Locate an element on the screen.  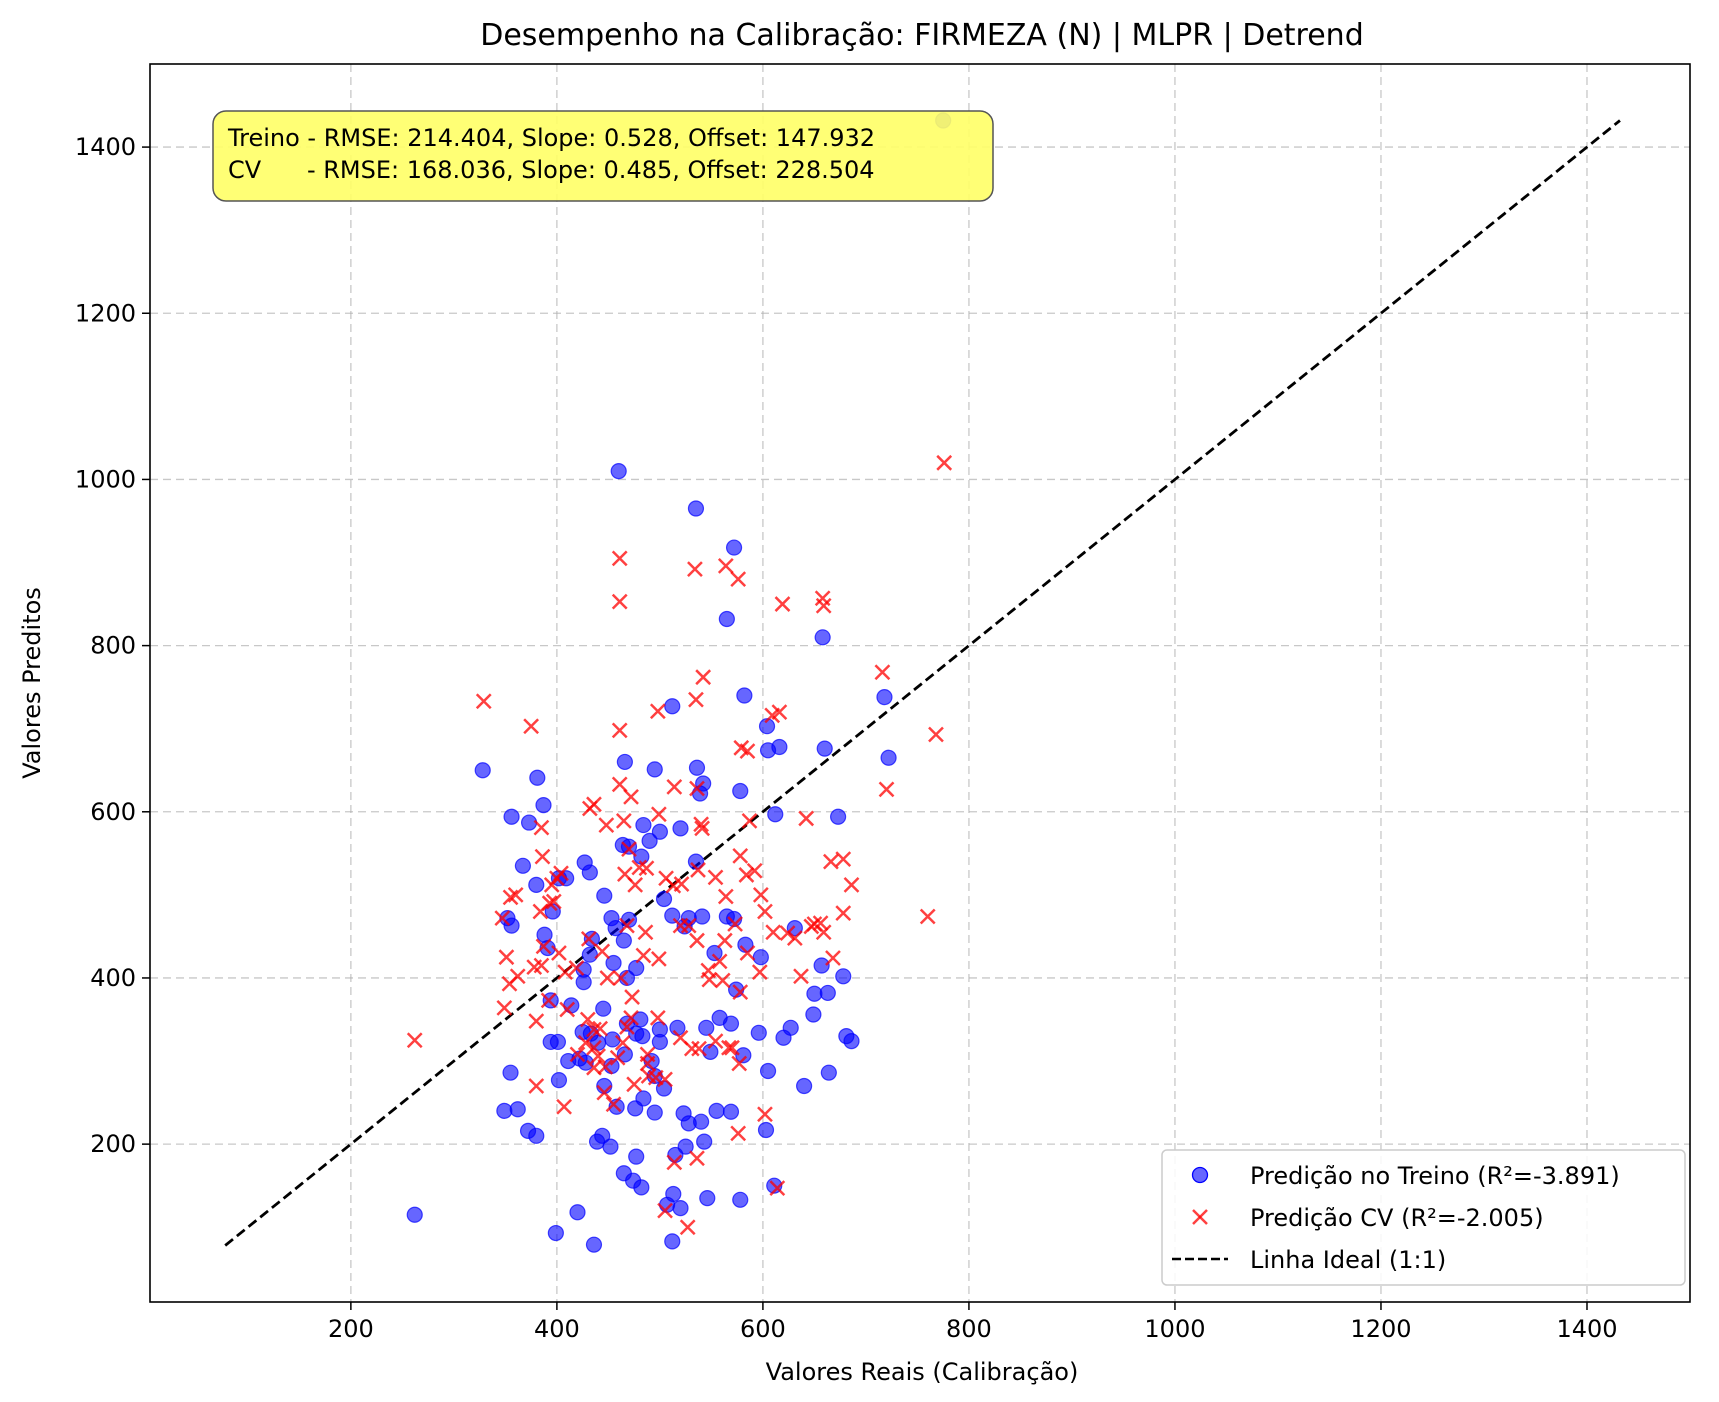
x-tick-label: 600 is located at coordinates (763, 1329).